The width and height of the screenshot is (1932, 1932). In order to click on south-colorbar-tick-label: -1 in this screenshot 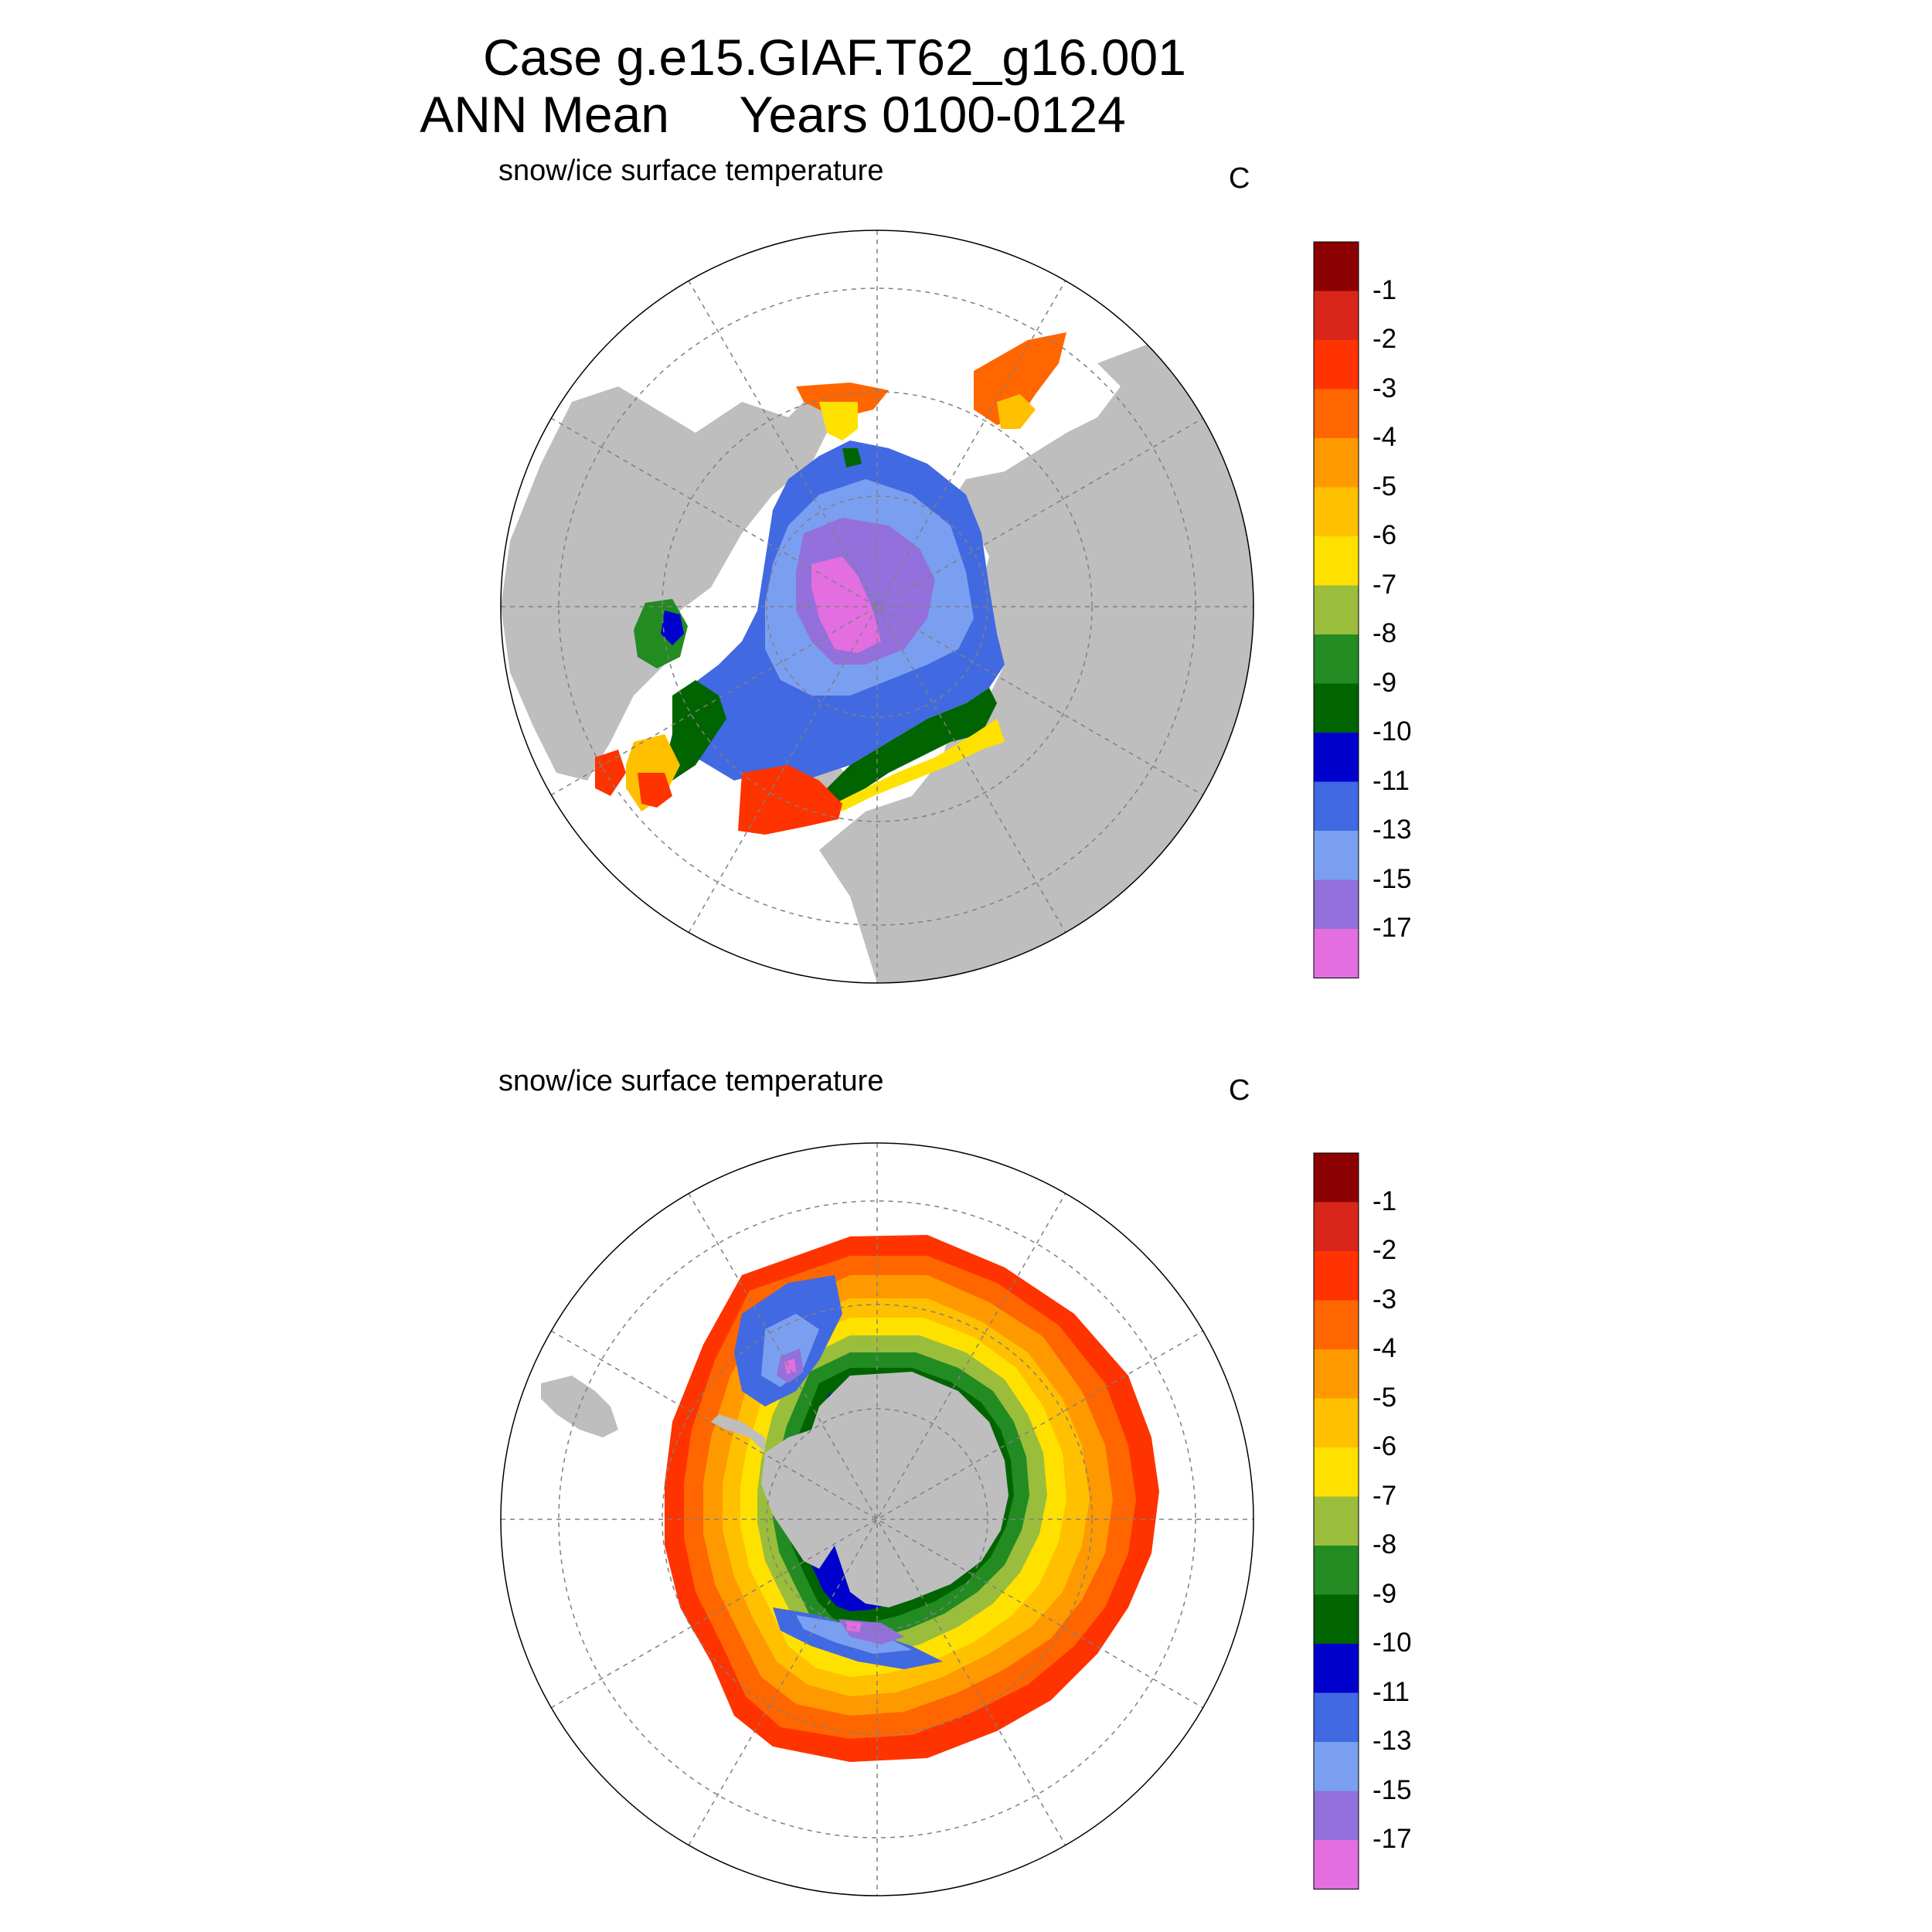, I will do `click(1384, 1200)`.